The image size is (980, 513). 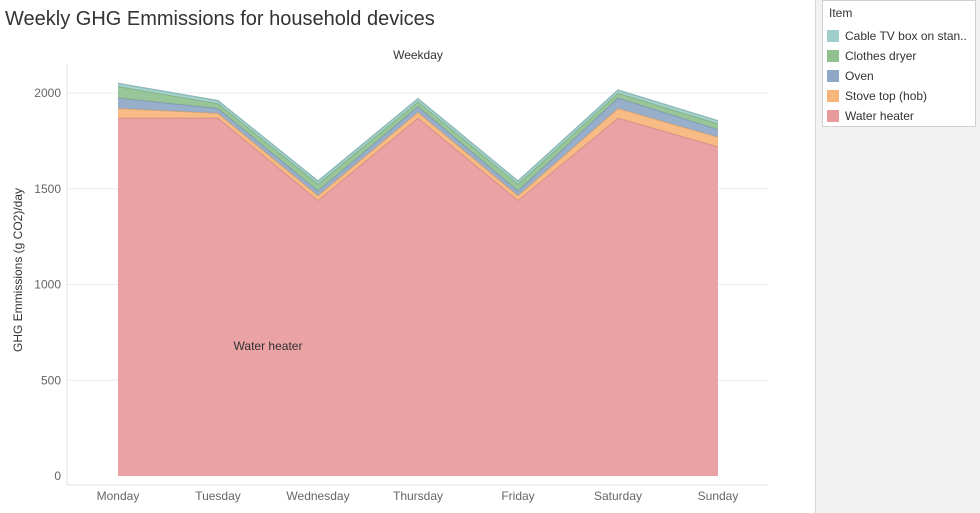 What do you see at coordinates (118, 496) in the screenshot?
I see `x-tick-label: Monday` at bounding box center [118, 496].